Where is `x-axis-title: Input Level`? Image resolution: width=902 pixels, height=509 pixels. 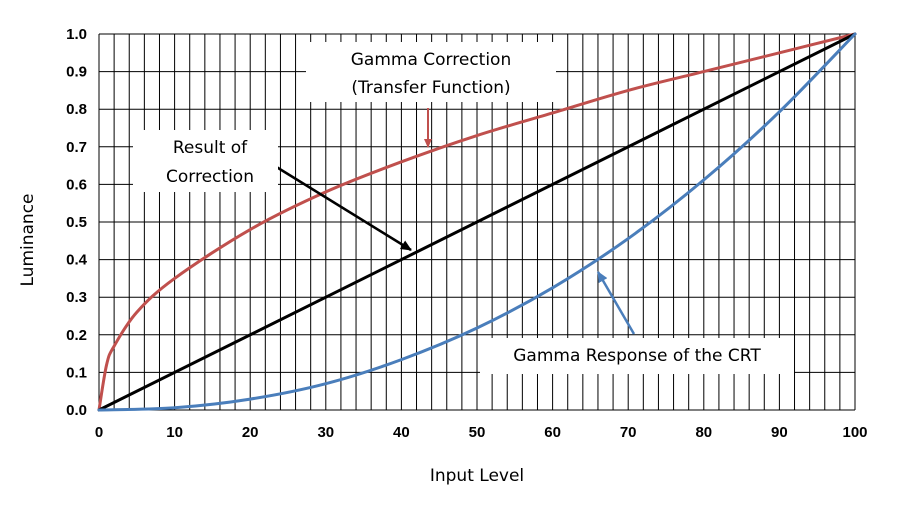
x-axis-title: Input Level is located at coordinates (477, 476).